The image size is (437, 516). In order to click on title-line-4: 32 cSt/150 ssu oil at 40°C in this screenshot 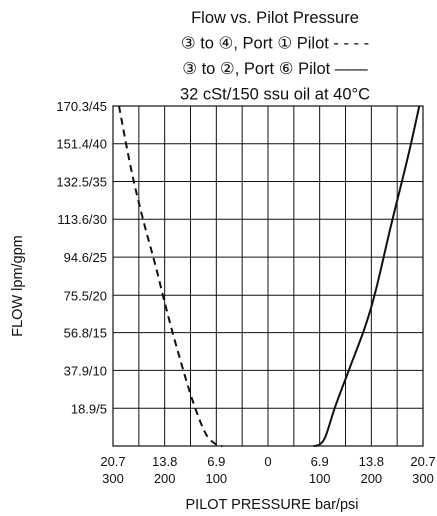, I will do `click(275, 95)`.